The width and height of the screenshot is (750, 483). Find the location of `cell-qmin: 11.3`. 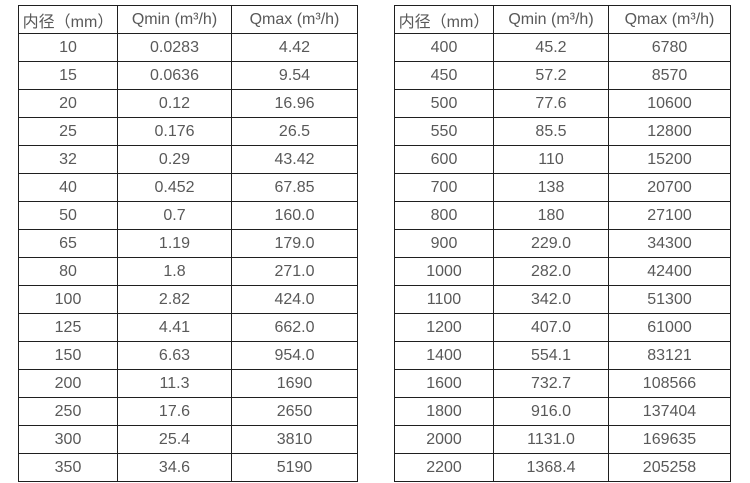

cell-qmin: 11.3 is located at coordinates (174, 383).